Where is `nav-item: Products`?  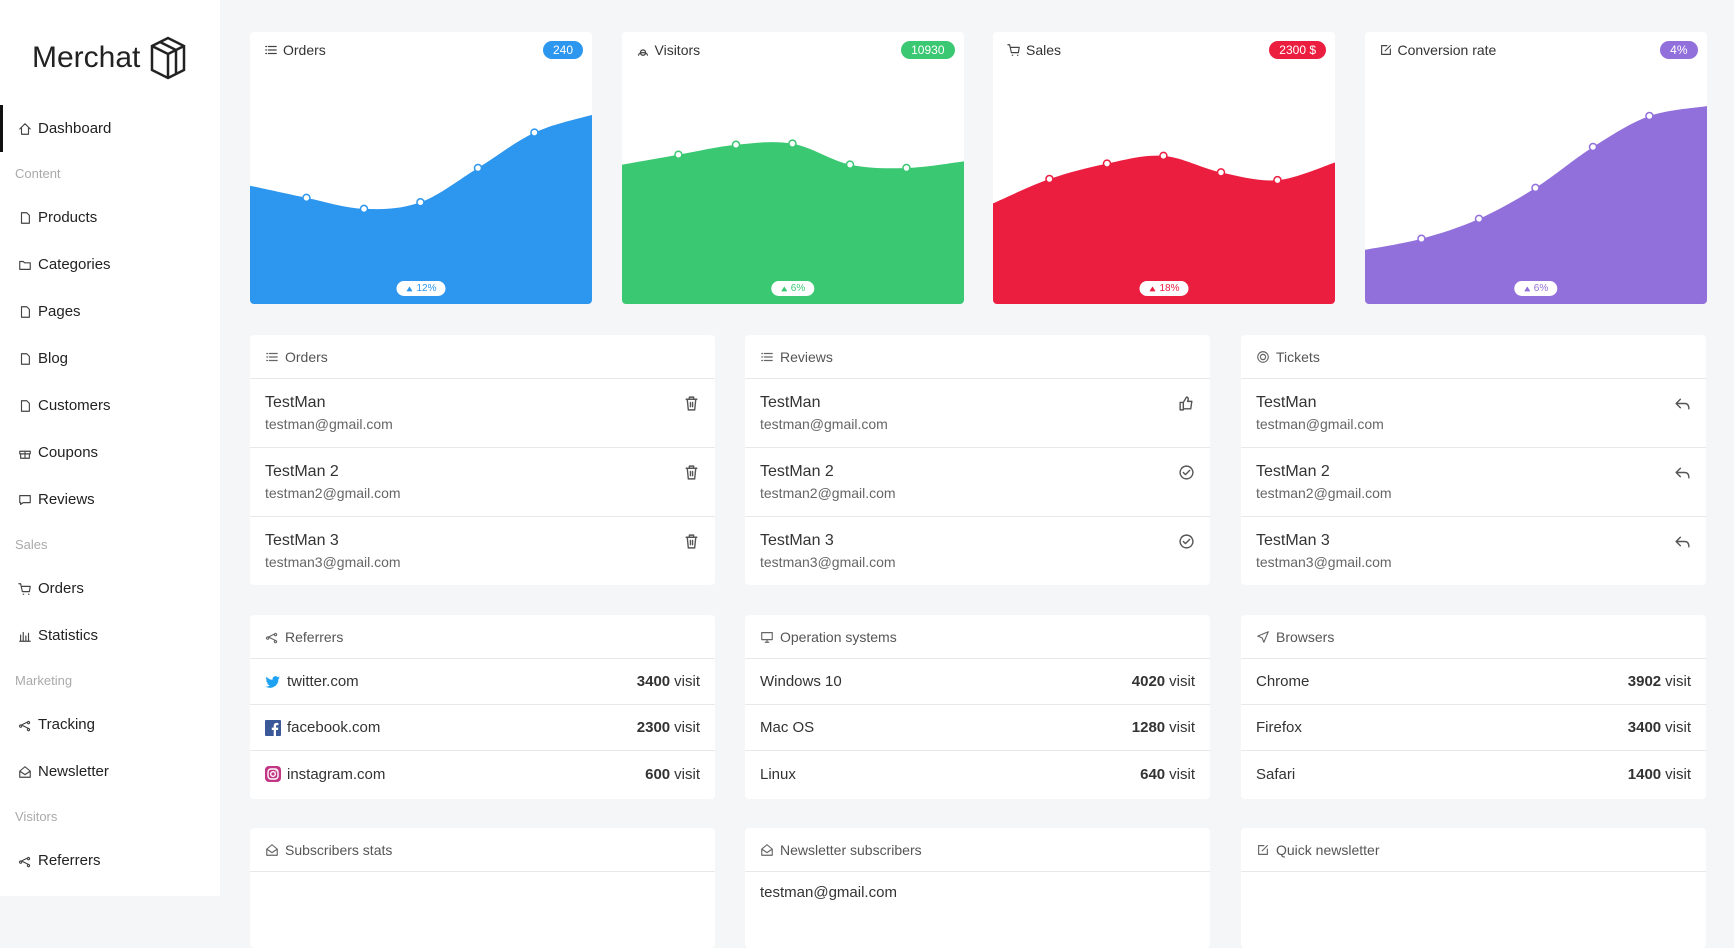
nav-item: Products is located at coordinates (110, 217).